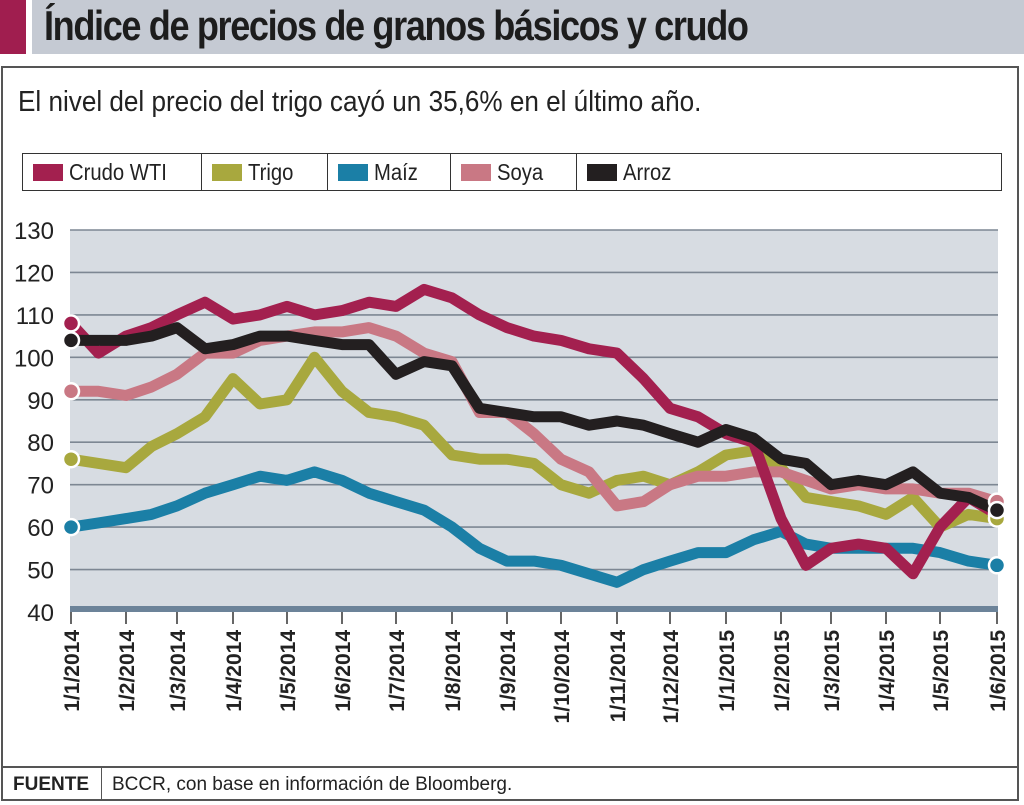 This screenshot has height=805, width=1024. I want to click on legend-item-maiz: Maíz, so click(389, 172).